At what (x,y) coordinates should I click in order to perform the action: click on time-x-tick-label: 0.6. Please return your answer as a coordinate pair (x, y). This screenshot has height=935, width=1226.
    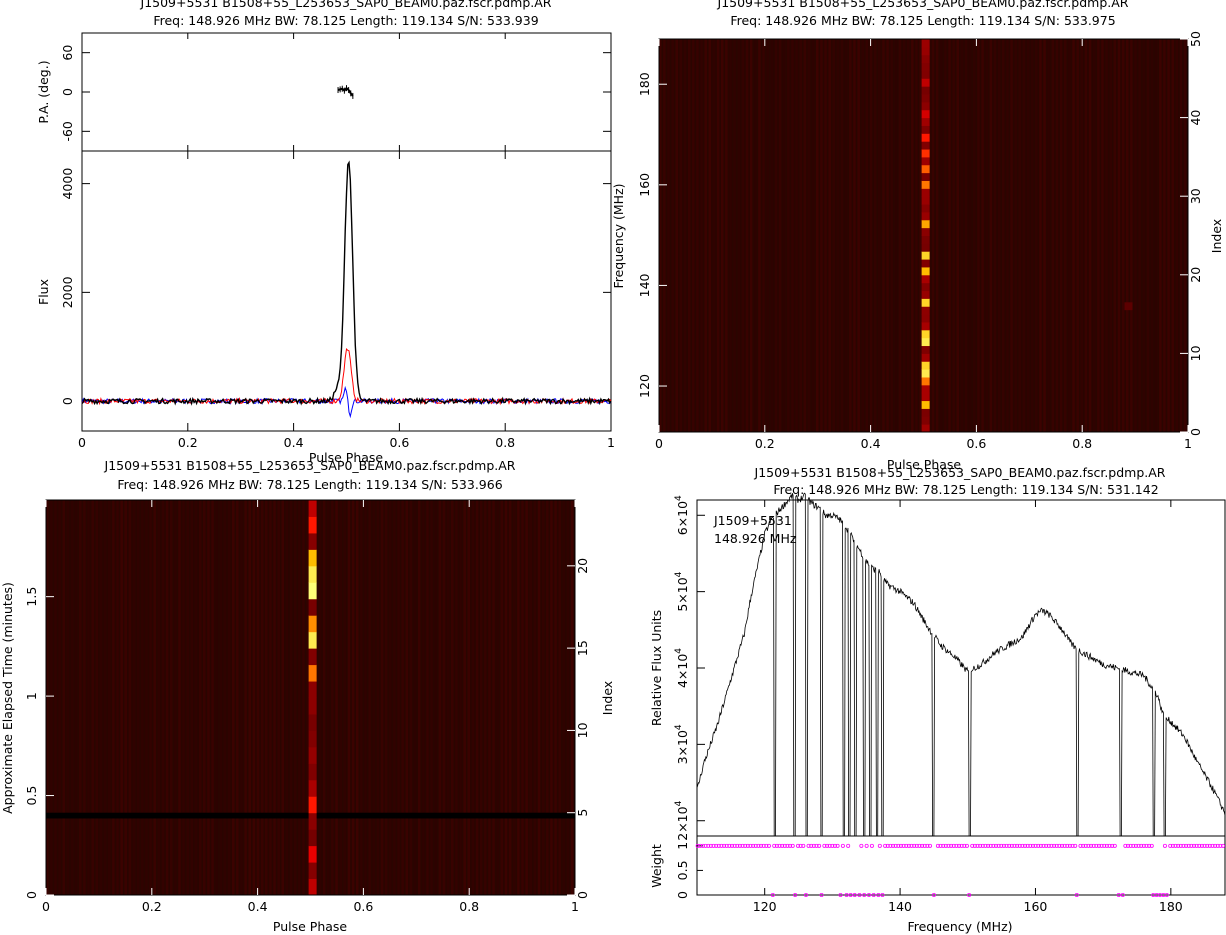
    Looking at the image, I should click on (363, 906).